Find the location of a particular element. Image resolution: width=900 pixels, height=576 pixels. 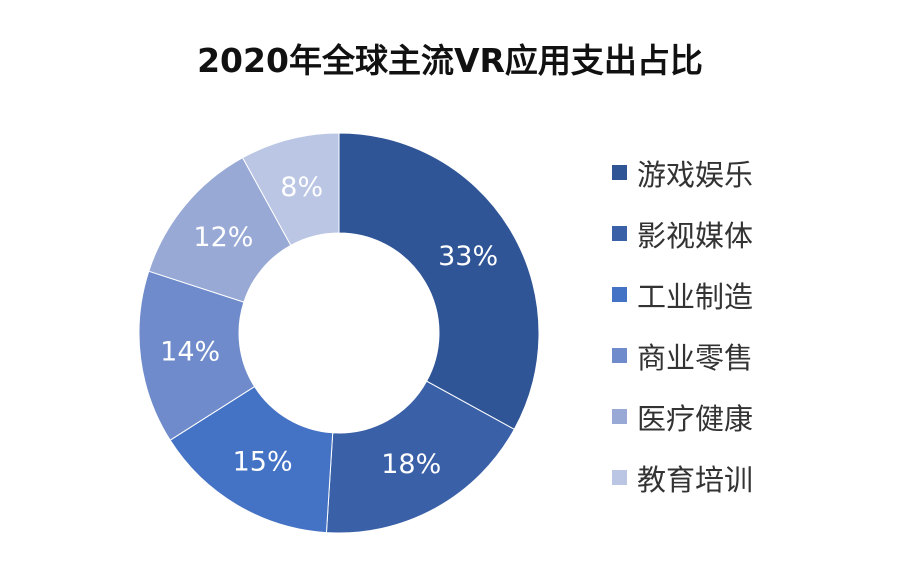

slice-percent-label: 14% is located at coordinates (190, 351).